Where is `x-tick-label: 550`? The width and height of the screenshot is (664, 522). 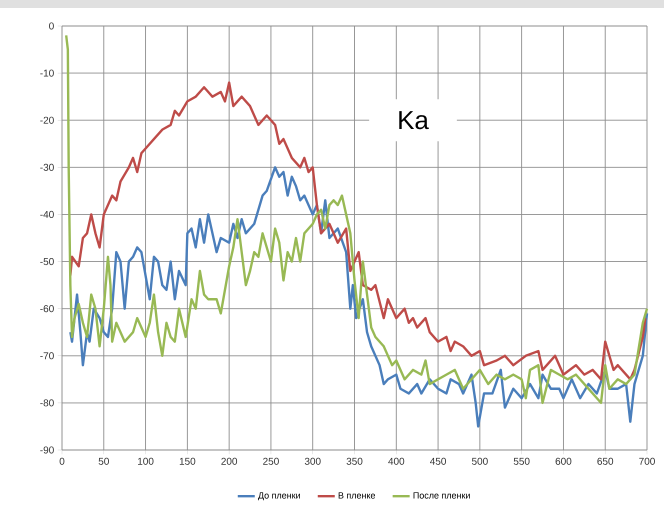 x-tick-label: 550 is located at coordinates (522, 461).